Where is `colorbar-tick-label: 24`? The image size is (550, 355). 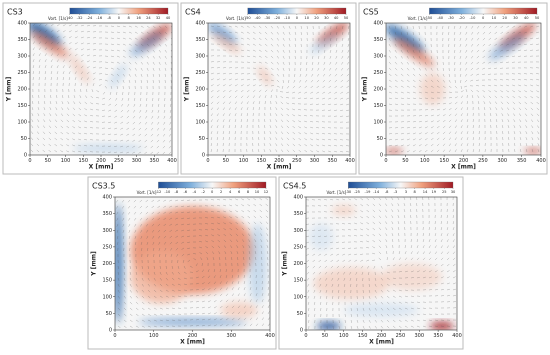 colorbar-tick-label: 24 is located at coordinates (148, 18).